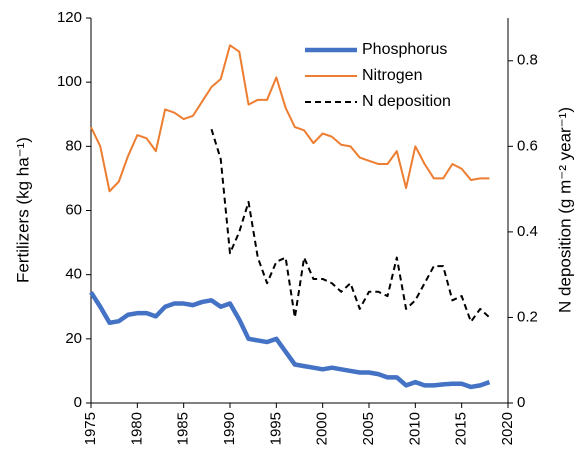  Describe the element at coordinates (229, 428) in the screenshot. I see `x-tick-label: 1990` at that location.